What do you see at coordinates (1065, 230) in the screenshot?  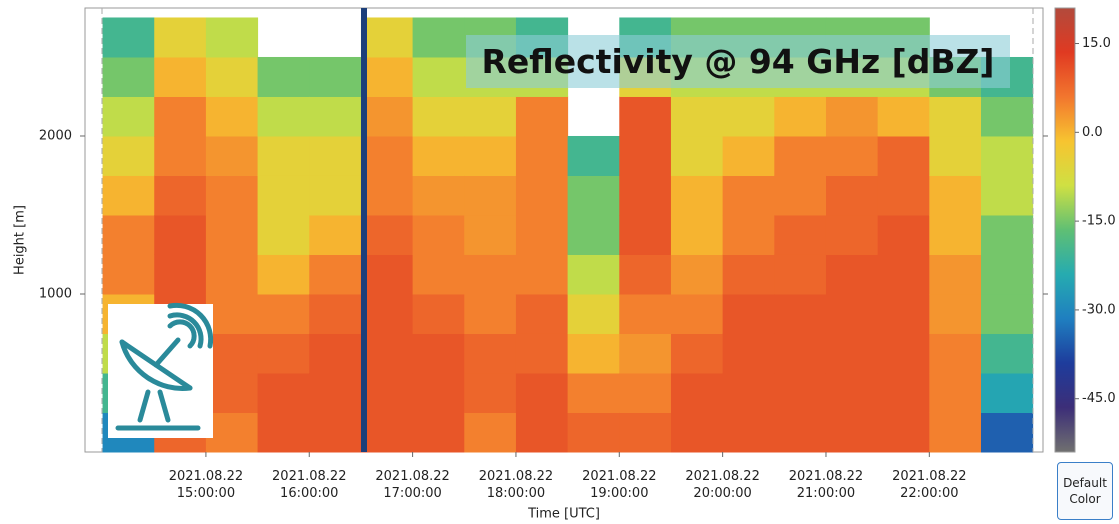 I see `colorbar` at bounding box center [1065, 230].